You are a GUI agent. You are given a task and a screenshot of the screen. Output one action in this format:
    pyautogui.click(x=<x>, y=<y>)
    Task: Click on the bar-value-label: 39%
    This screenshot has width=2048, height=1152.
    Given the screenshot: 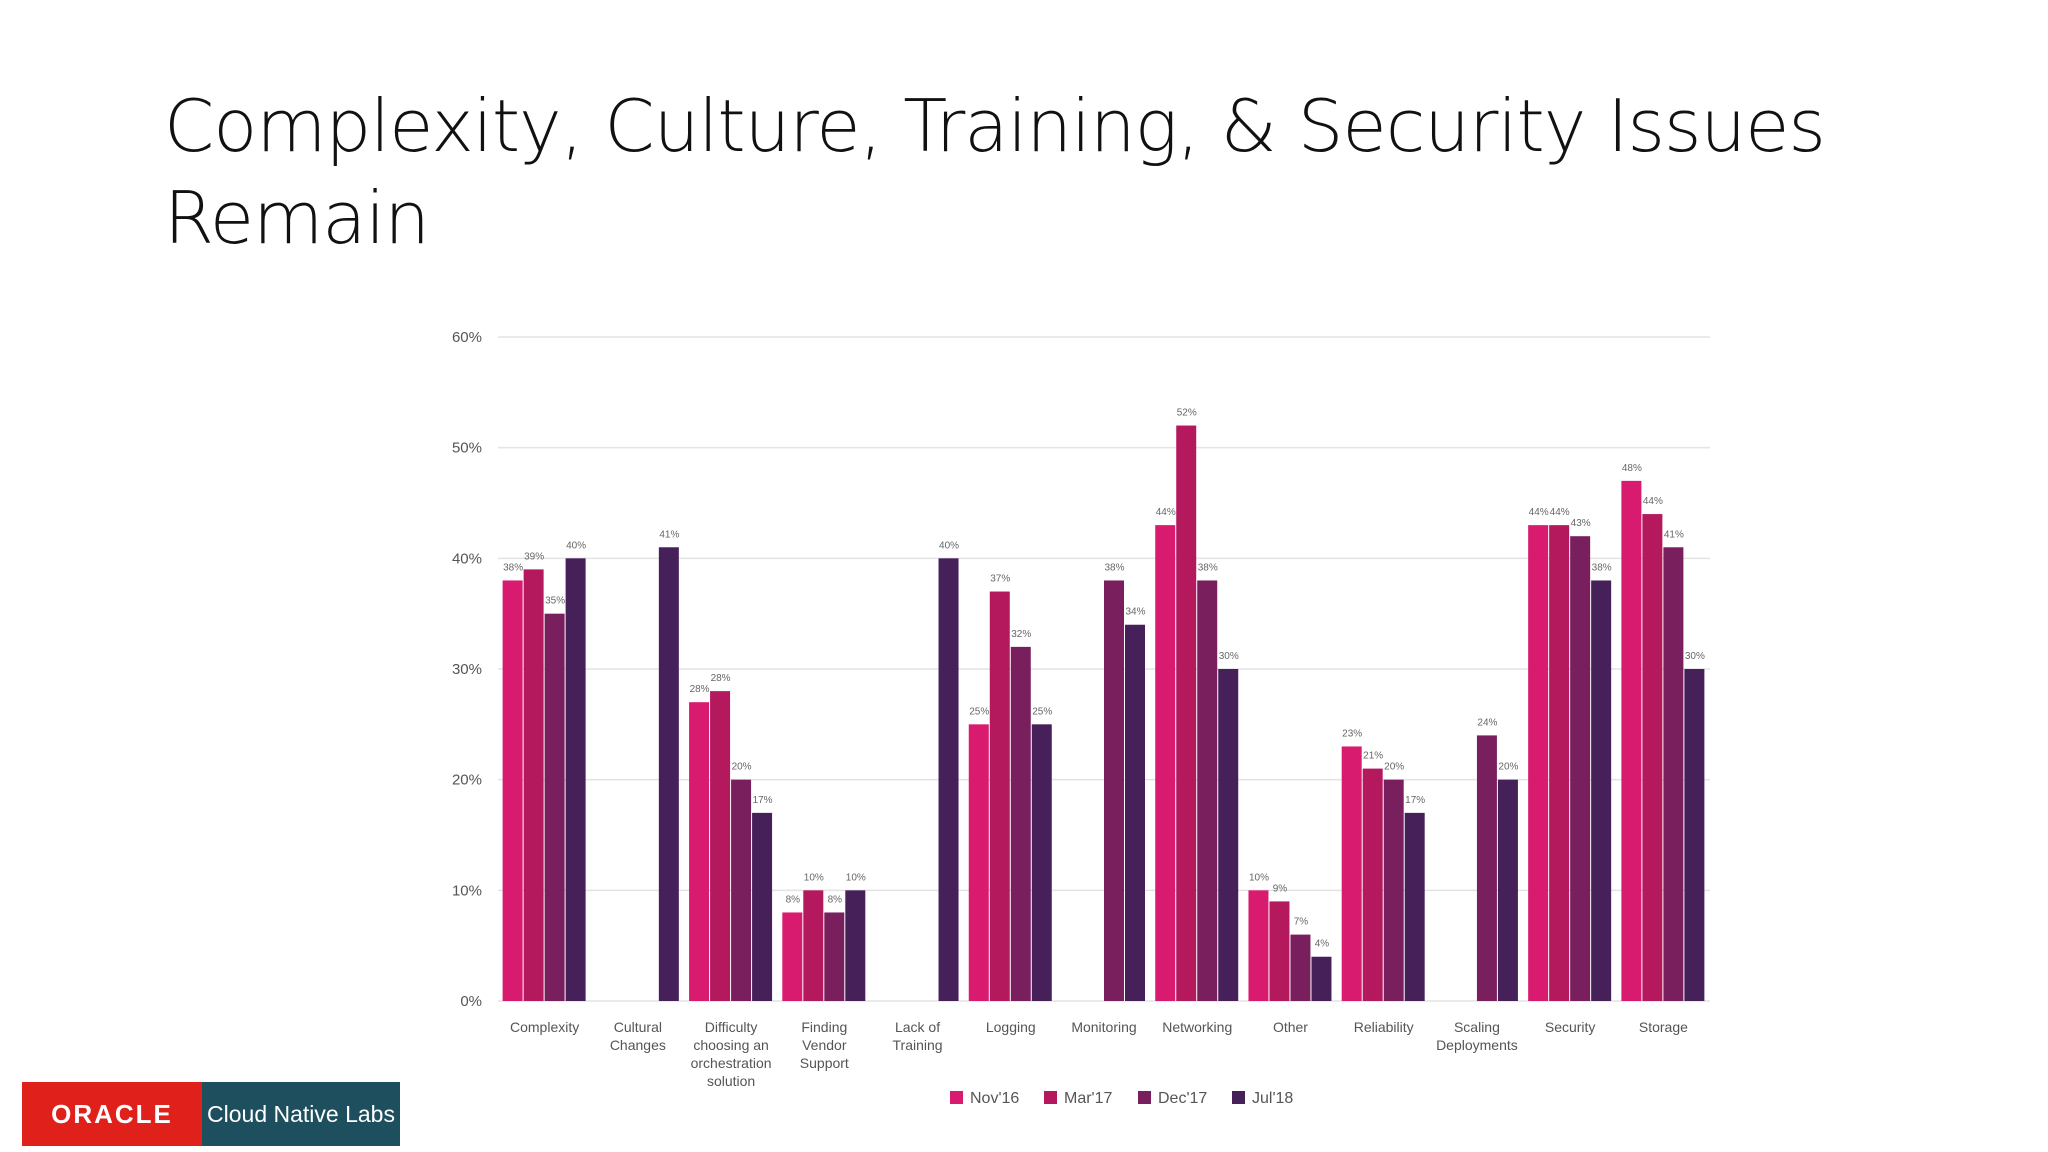 What is the action you would take?
    pyautogui.click(x=534, y=556)
    